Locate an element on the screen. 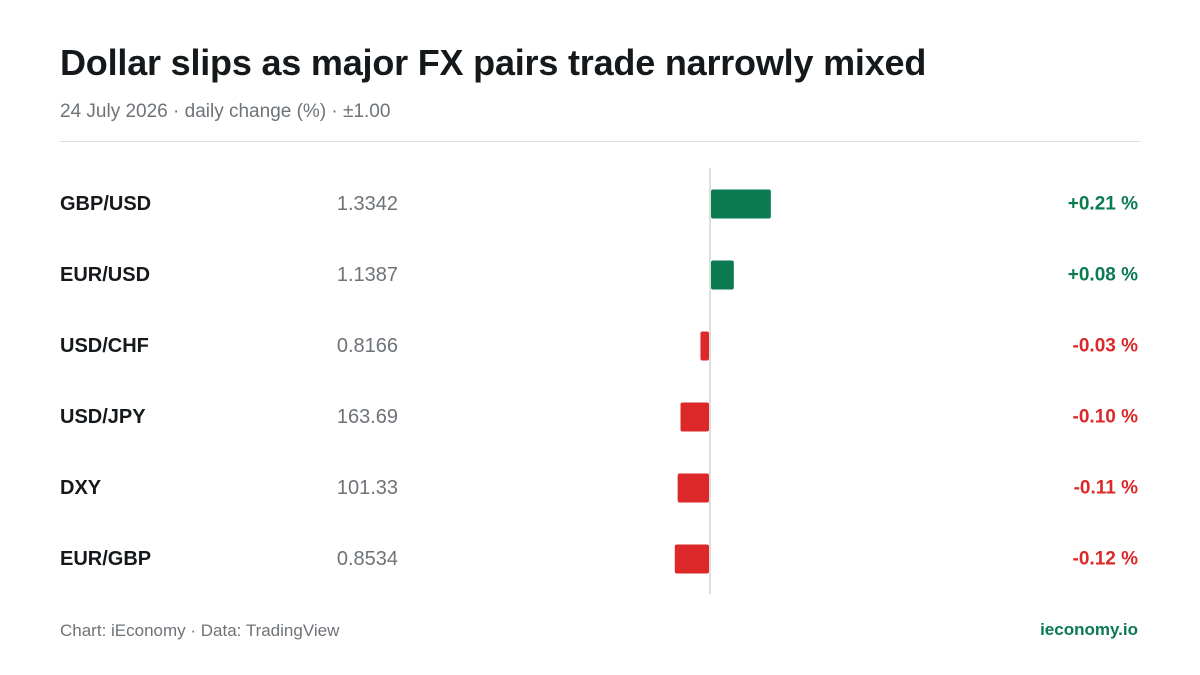  pair-label: EUR/GBP is located at coordinates (105, 559).